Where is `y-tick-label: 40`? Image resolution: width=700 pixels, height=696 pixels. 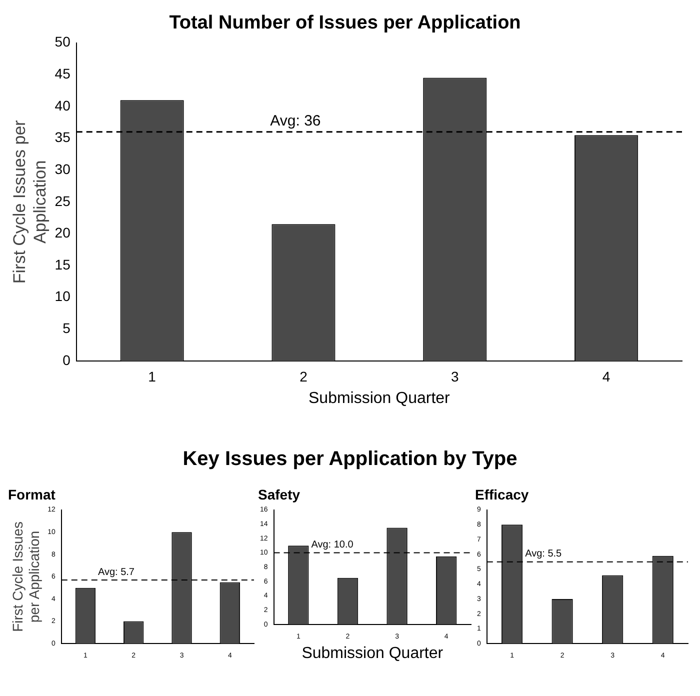 y-tick-label: 40 is located at coordinates (62, 105).